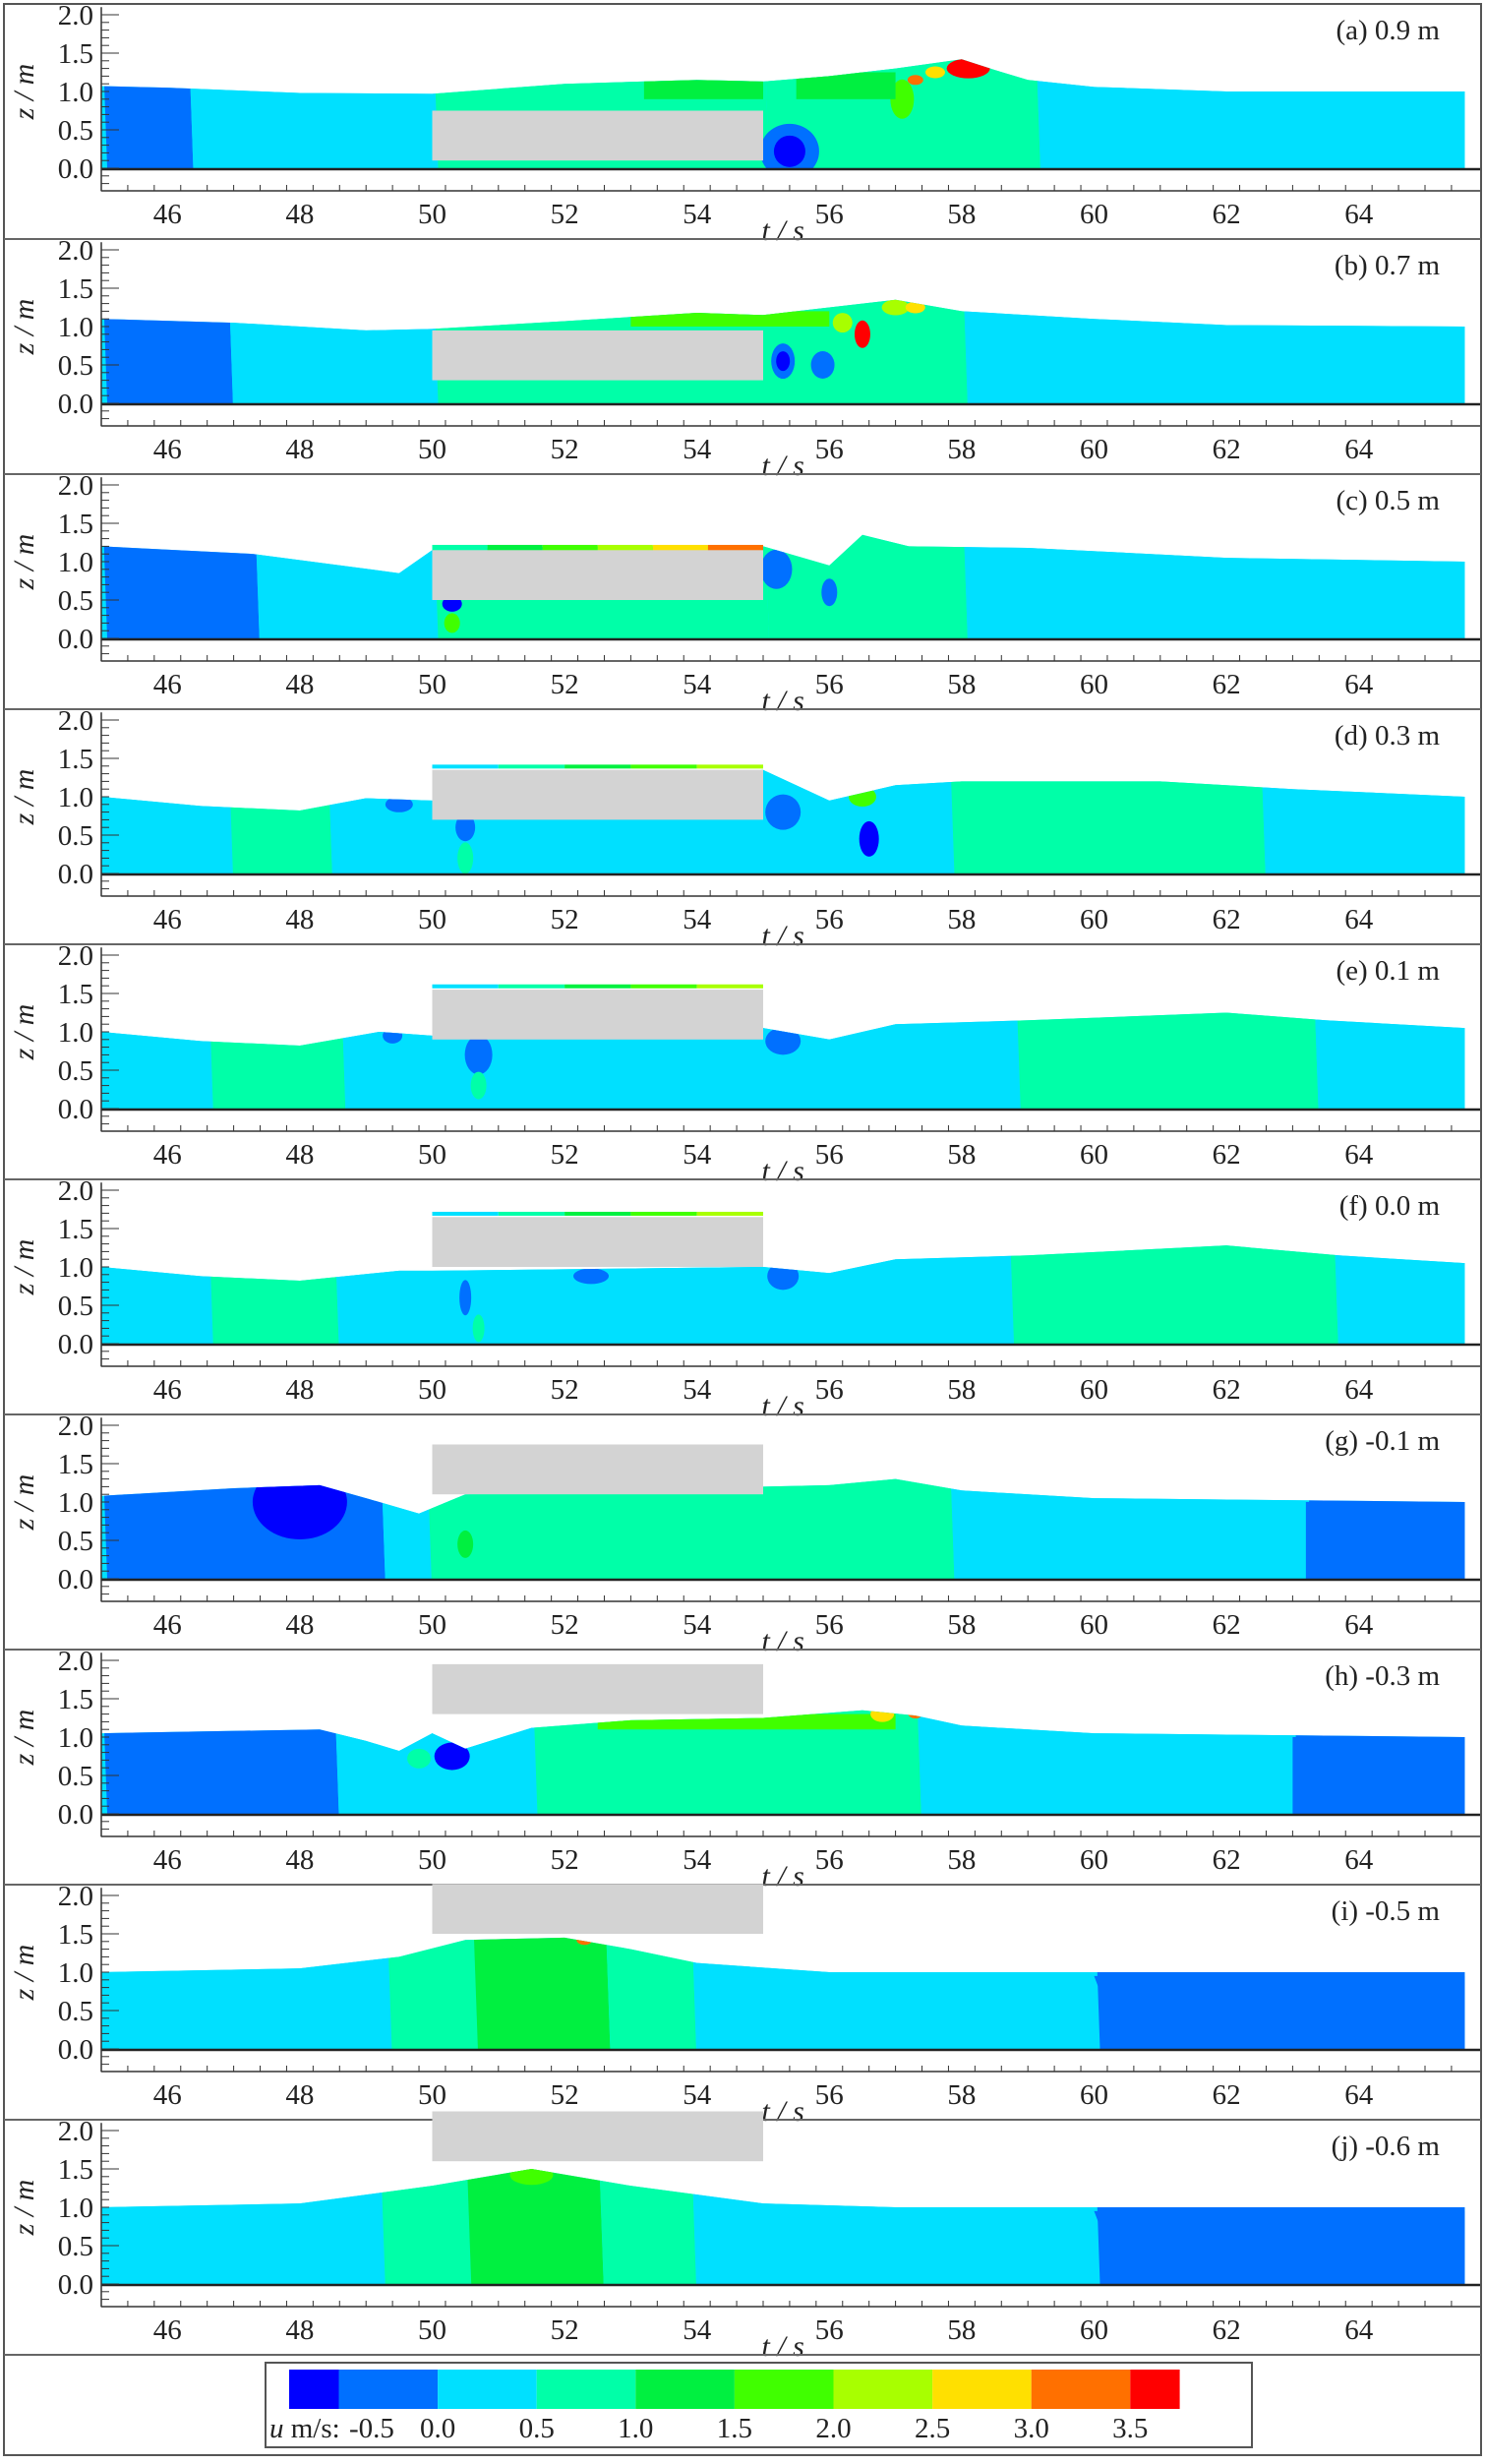  I want to click on colorbar-tick-label: 0.0, so click(437, 2429).